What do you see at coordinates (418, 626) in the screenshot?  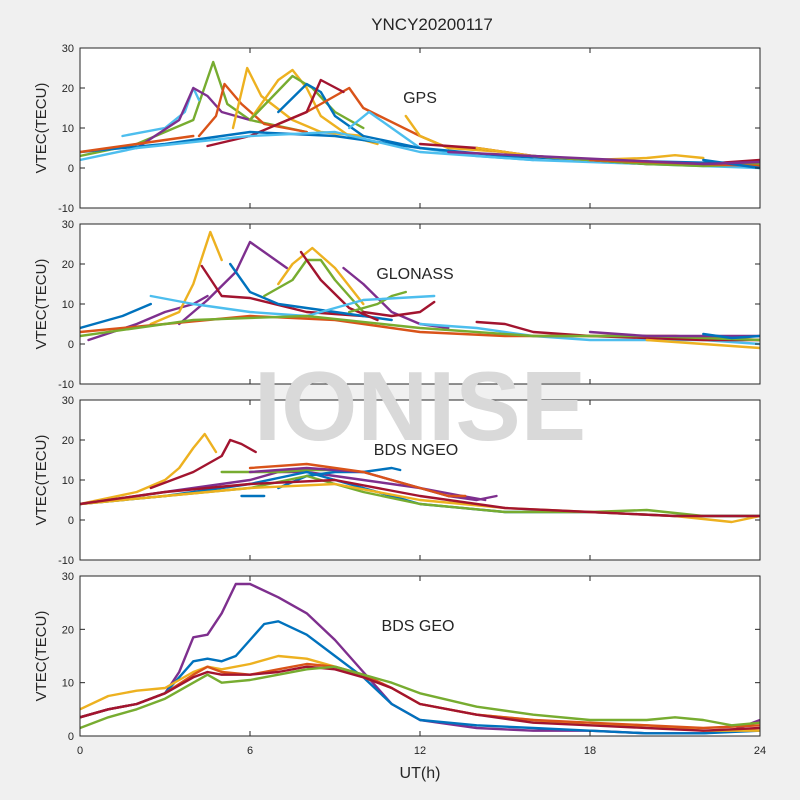 I see `panel-label: BDS GEO` at bounding box center [418, 626].